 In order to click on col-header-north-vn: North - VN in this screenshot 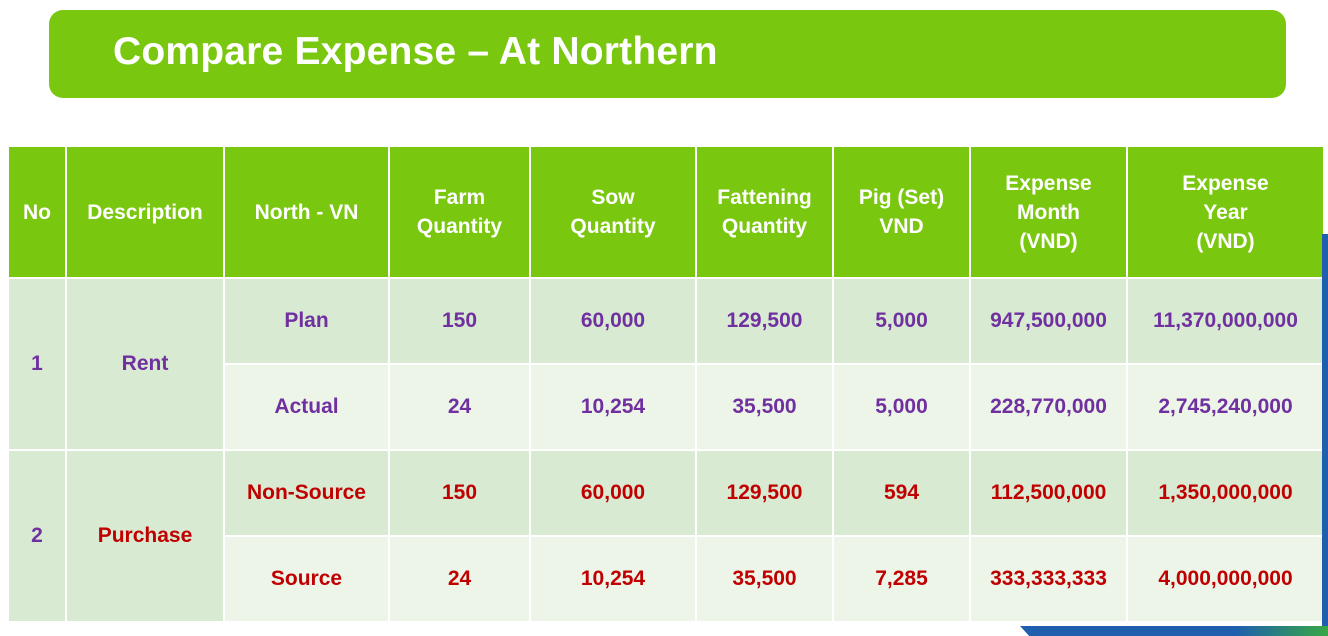, I will do `click(306, 212)`.